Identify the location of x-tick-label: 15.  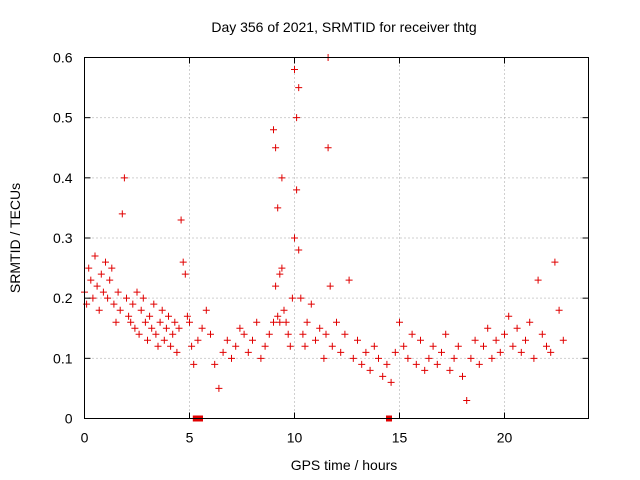
(400, 438).